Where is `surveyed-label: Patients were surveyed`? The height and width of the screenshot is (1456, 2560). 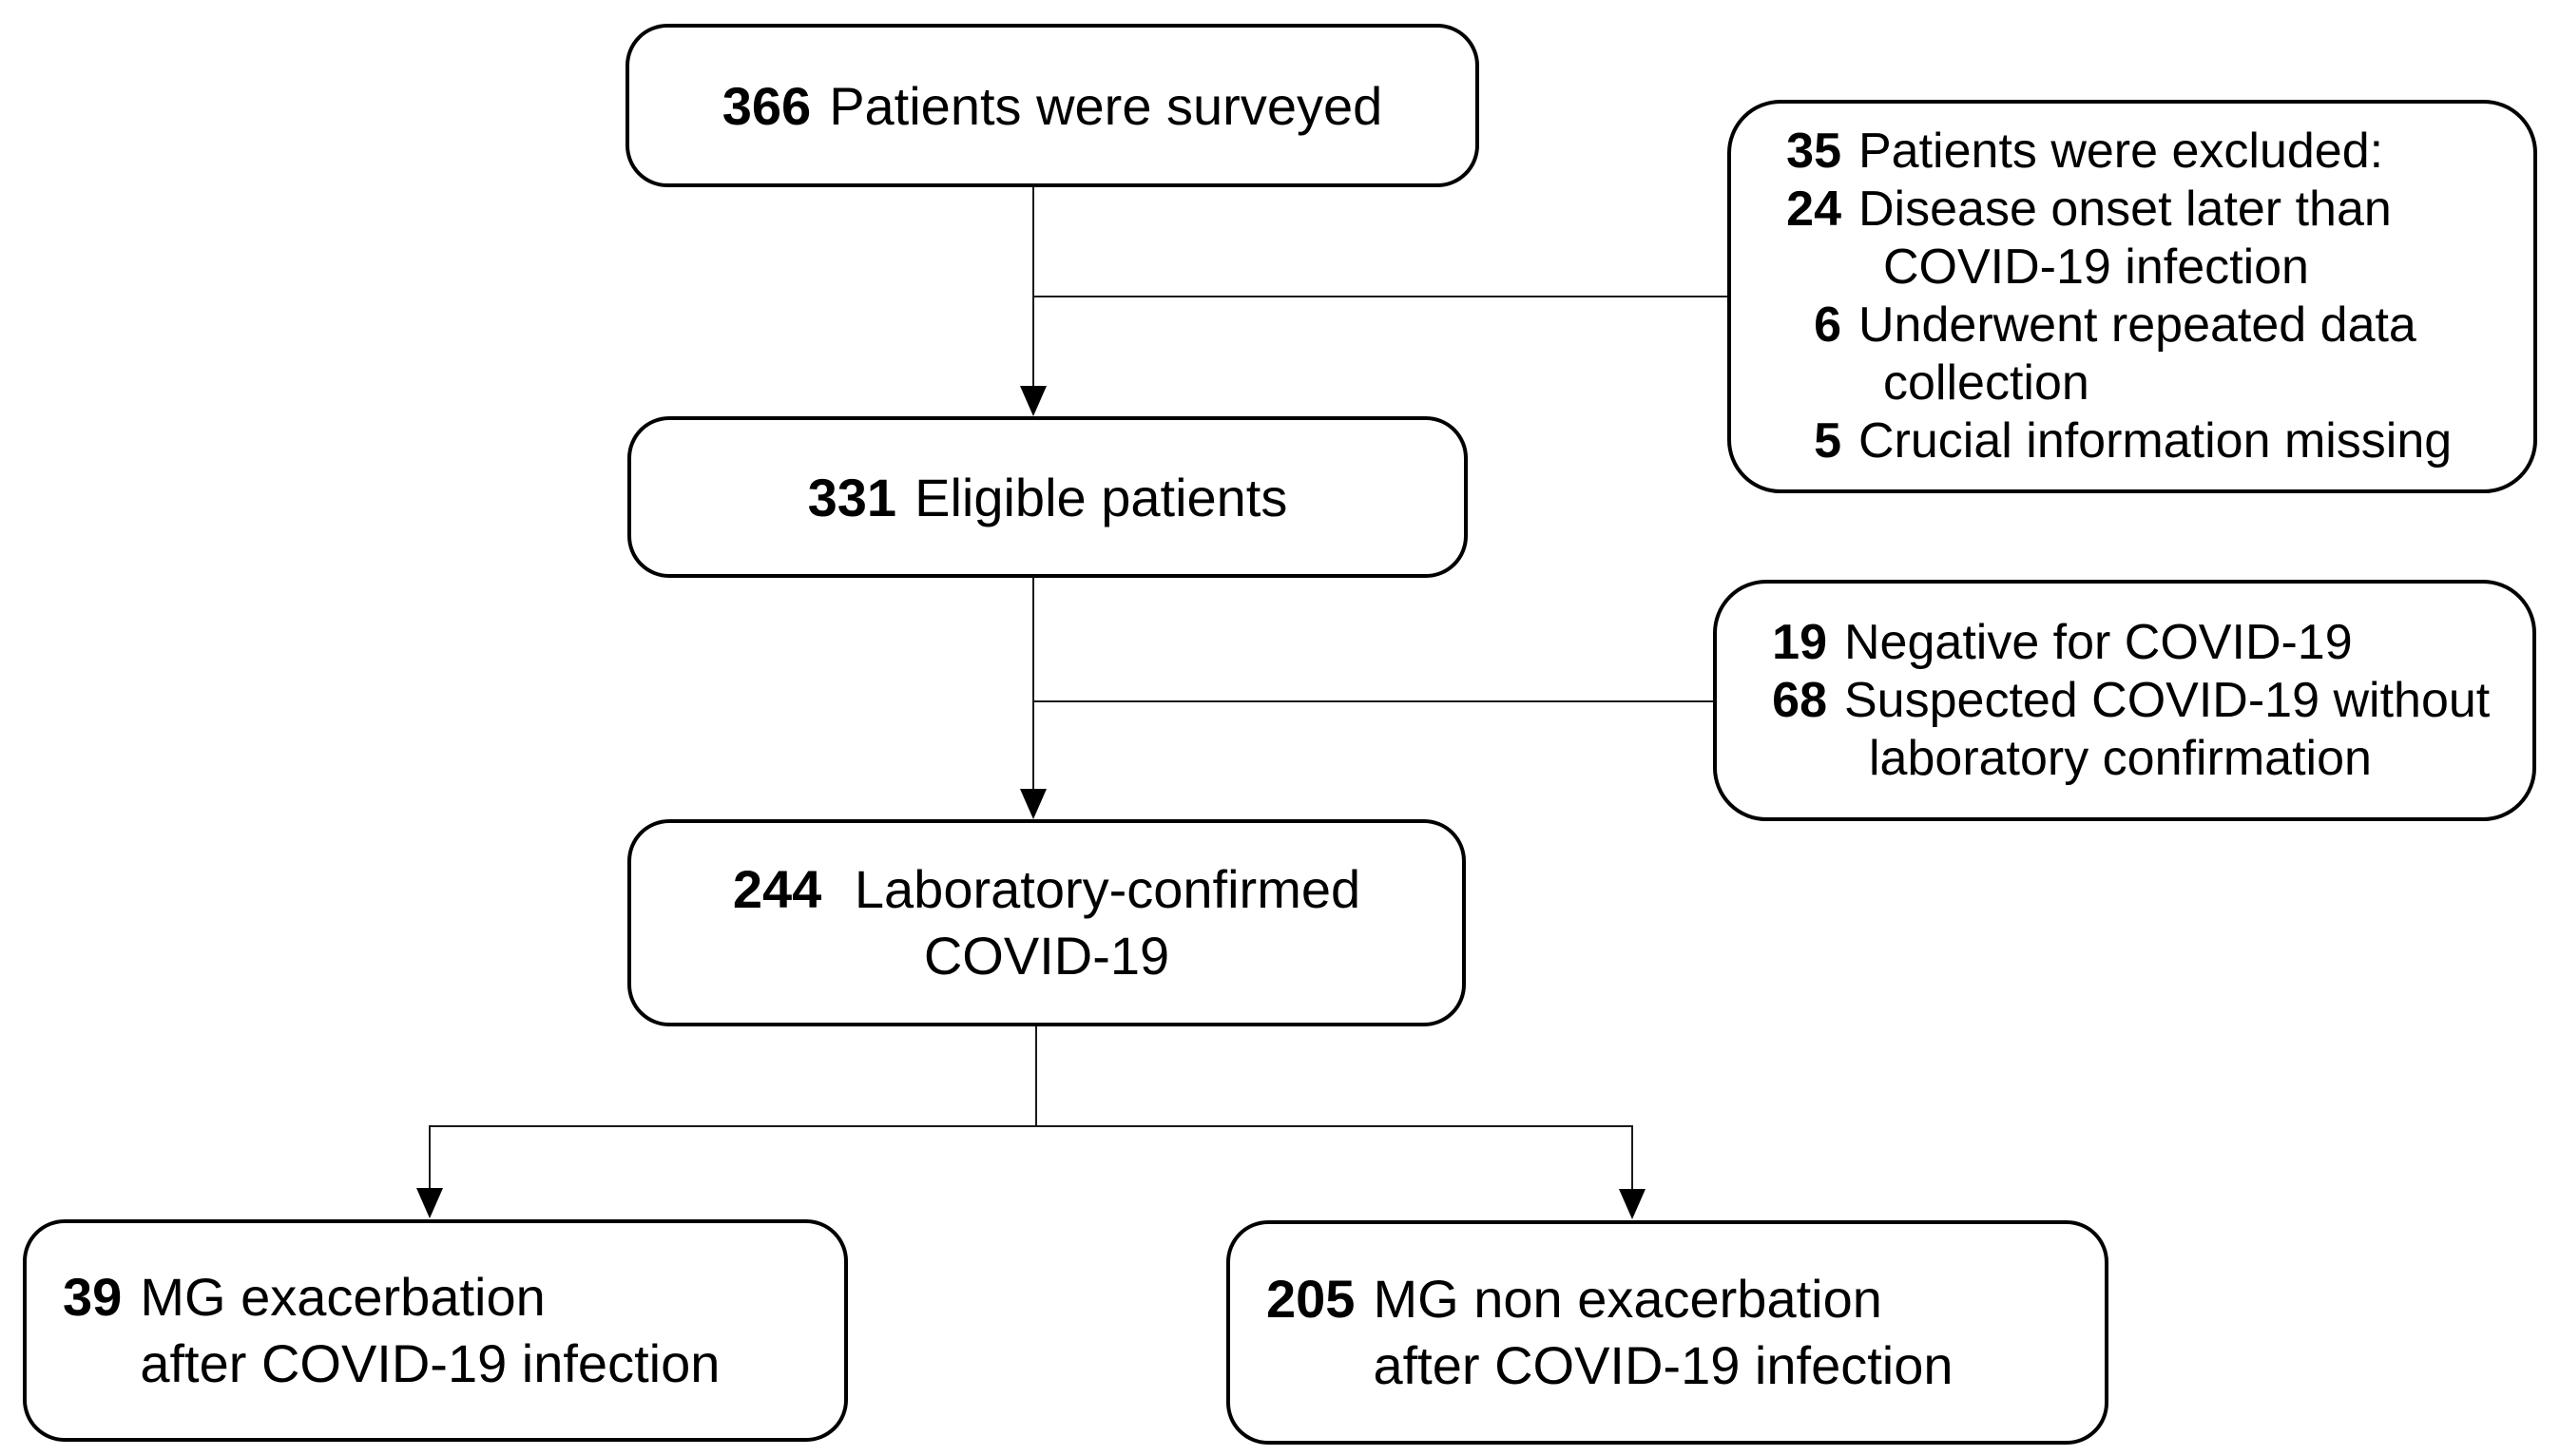 surveyed-label: Patients were surveyed is located at coordinates (1106, 105).